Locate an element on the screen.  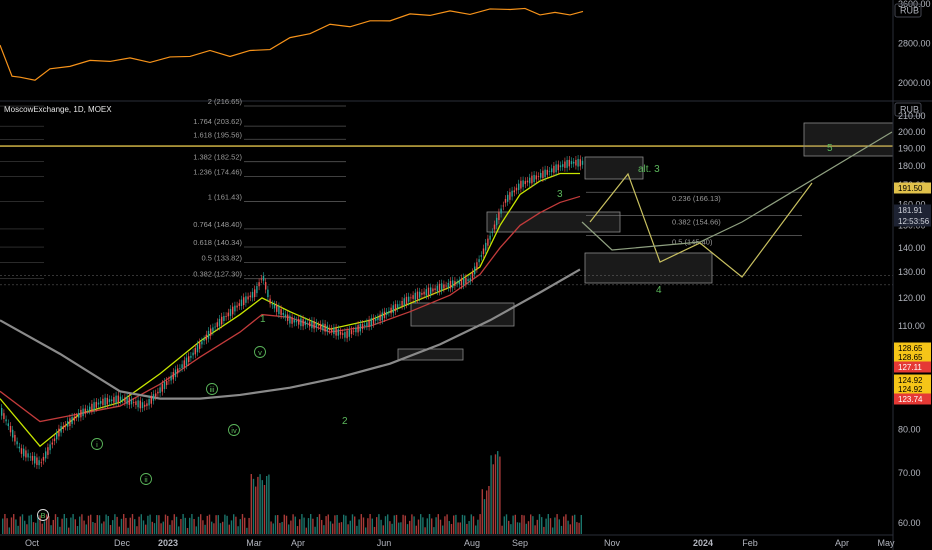
zone-box is located at coordinates (648, 268).